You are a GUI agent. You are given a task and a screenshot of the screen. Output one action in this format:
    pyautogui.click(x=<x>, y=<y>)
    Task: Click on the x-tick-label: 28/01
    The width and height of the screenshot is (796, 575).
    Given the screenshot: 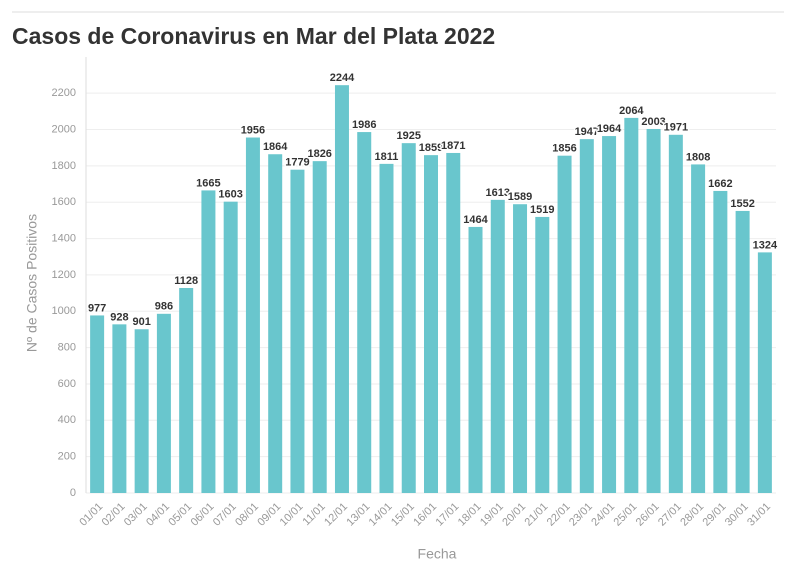 What is the action you would take?
    pyautogui.click(x=692, y=515)
    